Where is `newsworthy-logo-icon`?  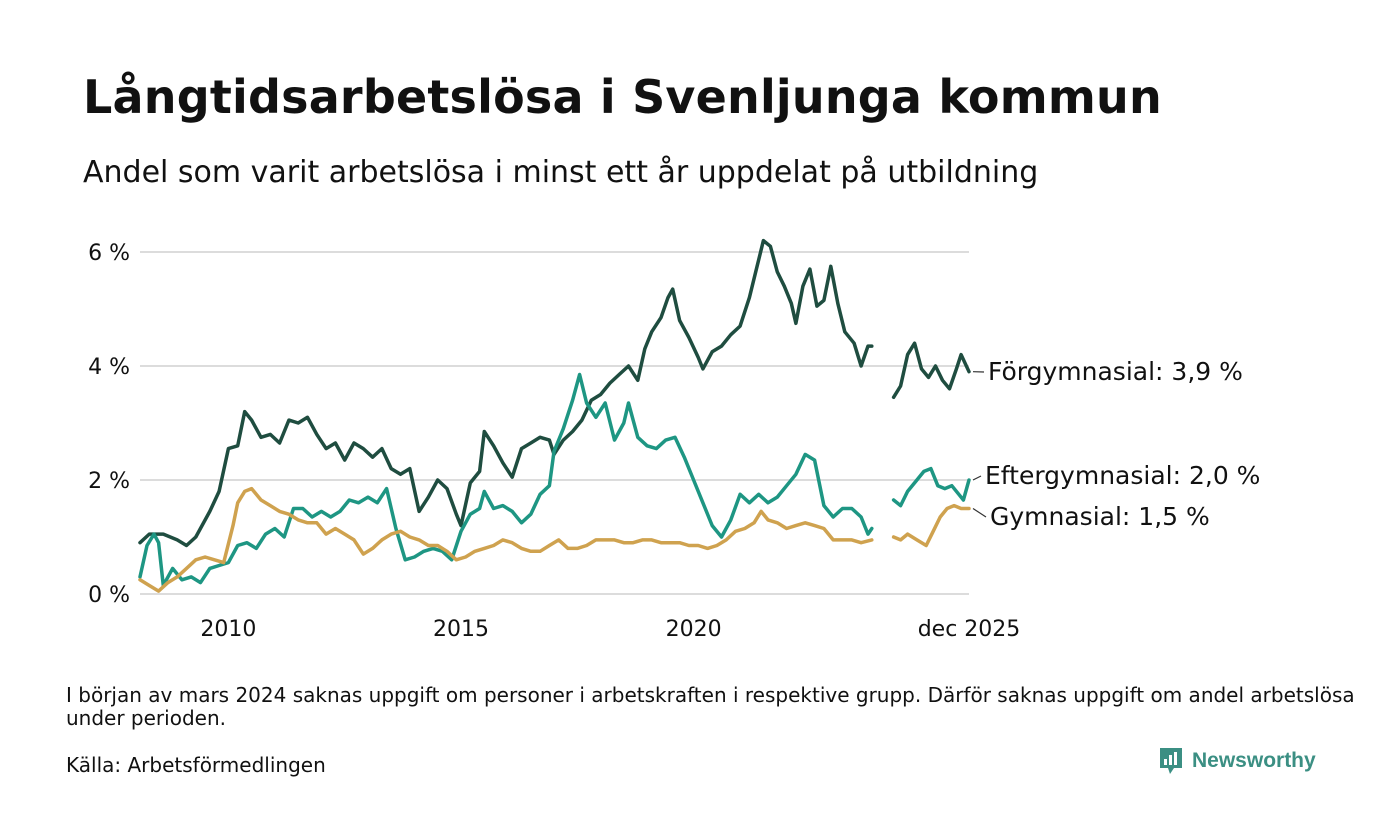 newsworthy-logo-icon is located at coordinates (1171, 761).